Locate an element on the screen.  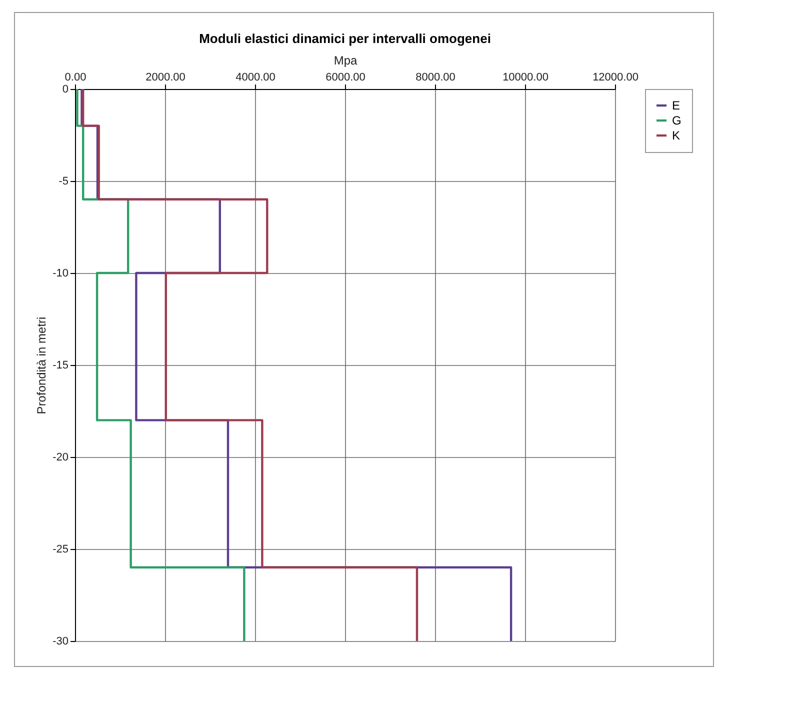
x-tick-label: 4000.00 is located at coordinates (256, 78).